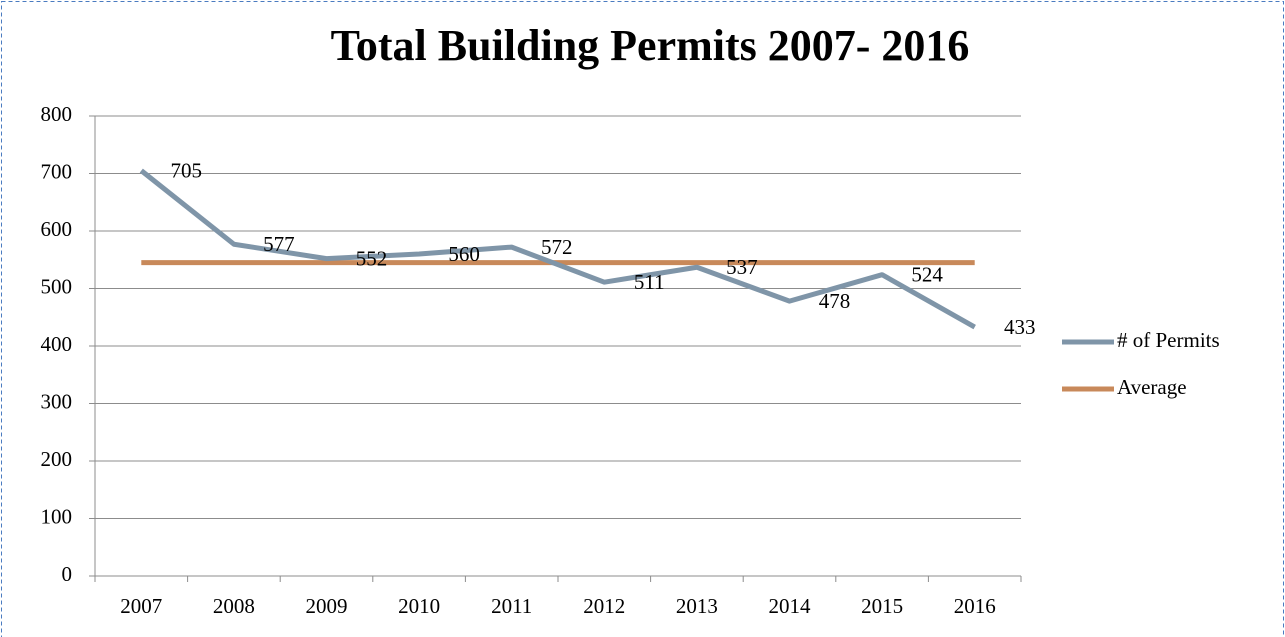 The width and height of the screenshot is (1285, 637). What do you see at coordinates (57, 171) in the screenshot?
I see `y-tick-label: 700` at bounding box center [57, 171].